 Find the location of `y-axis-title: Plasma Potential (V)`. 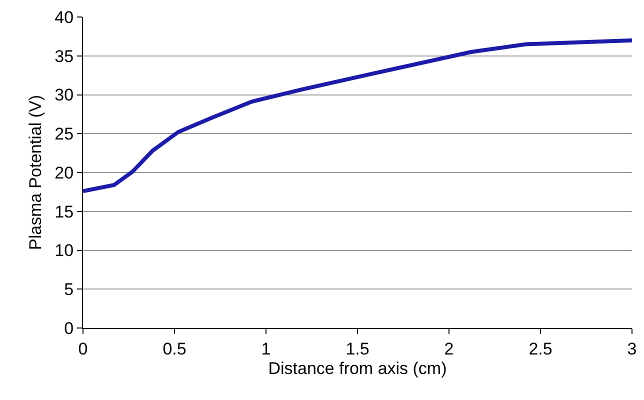

y-axis-title: Plasma Potential (V) is located at coordinates (36, 172).